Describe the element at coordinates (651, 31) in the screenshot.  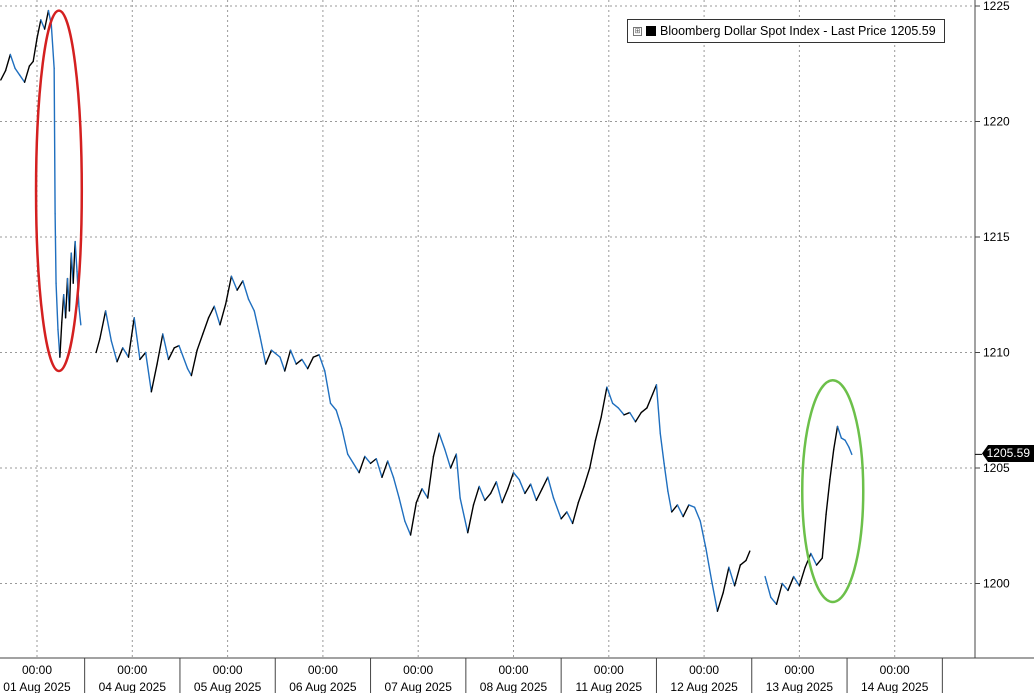
I see `legend-swatch` at that location.